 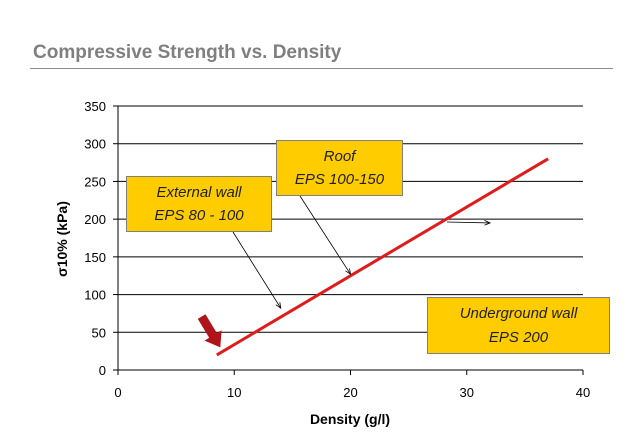 What do you see at coordinates (256, 269) in the screenshot?
I see `connector-external-wall` at bounding box center [256, 269].